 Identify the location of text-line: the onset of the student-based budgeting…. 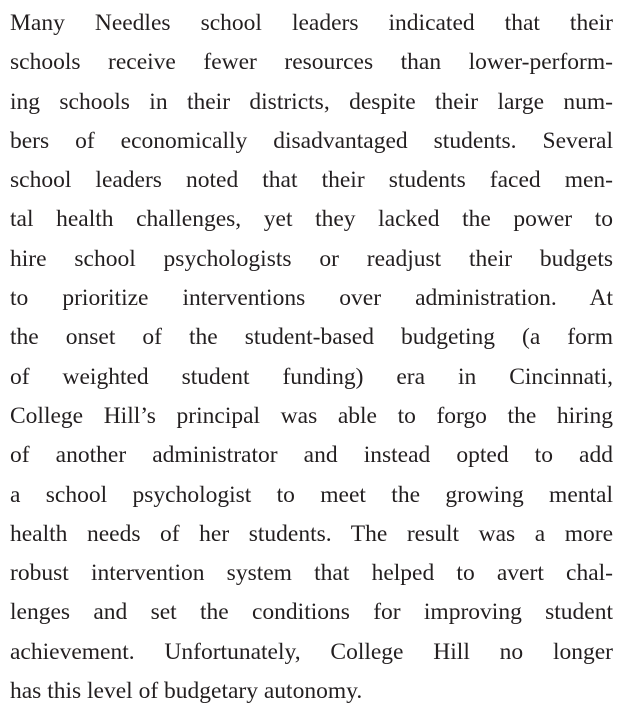
(311, 337).